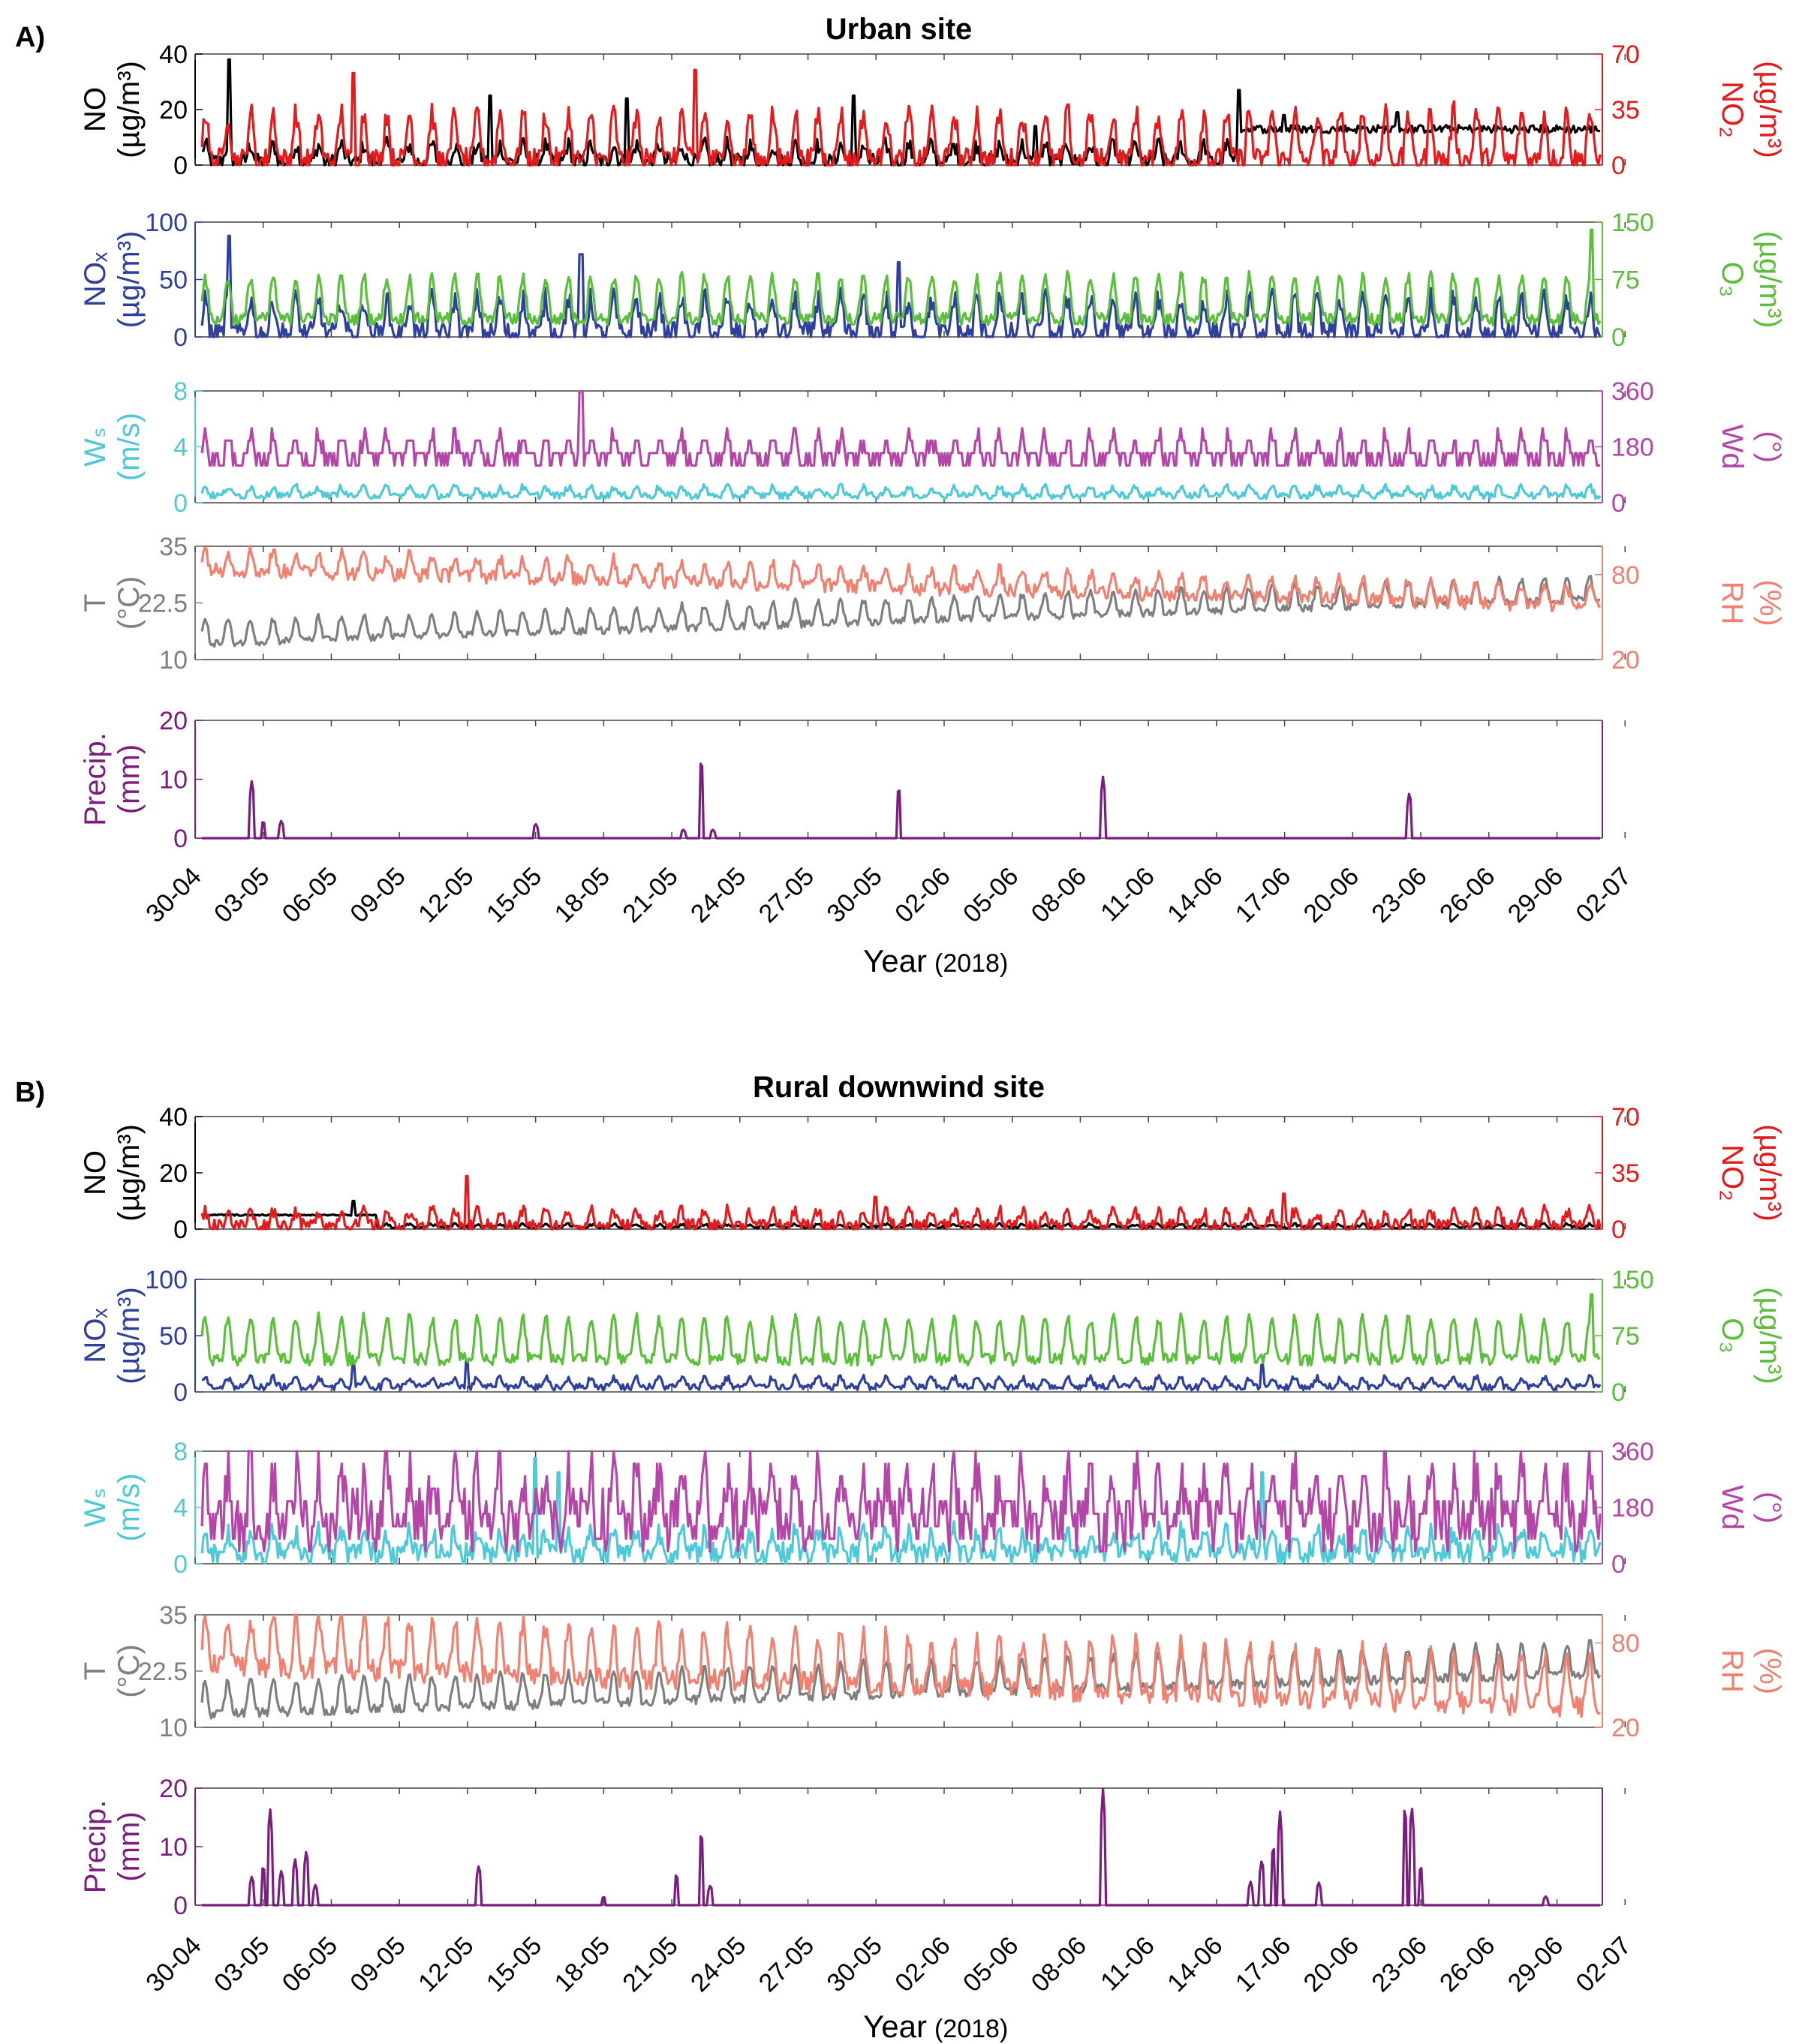 The image size is (1808, 2044). Describe the element at coordinates (899, 1087) in the screenshot. I see `panel-title: Rural downwind site` at that location.